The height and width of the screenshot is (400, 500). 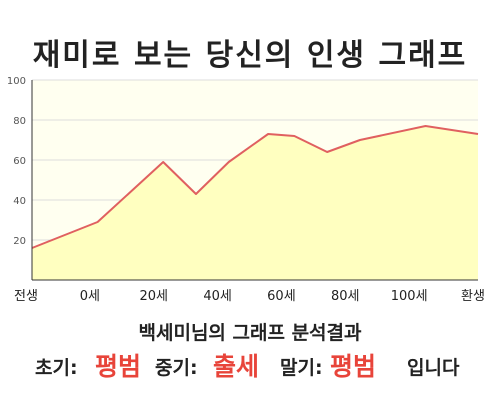 I want to click on mid-value: 출세, so click(x=236, y=366).